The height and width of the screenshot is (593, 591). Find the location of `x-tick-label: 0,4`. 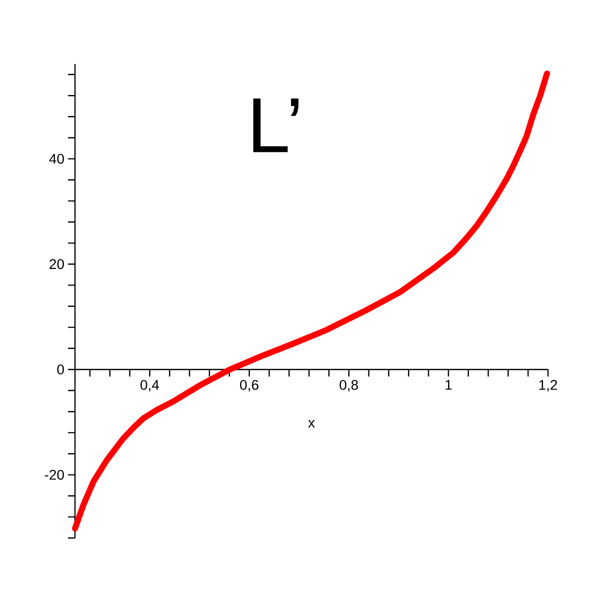

x-tick-label: 0,4 is located at coordinates (150, 386).